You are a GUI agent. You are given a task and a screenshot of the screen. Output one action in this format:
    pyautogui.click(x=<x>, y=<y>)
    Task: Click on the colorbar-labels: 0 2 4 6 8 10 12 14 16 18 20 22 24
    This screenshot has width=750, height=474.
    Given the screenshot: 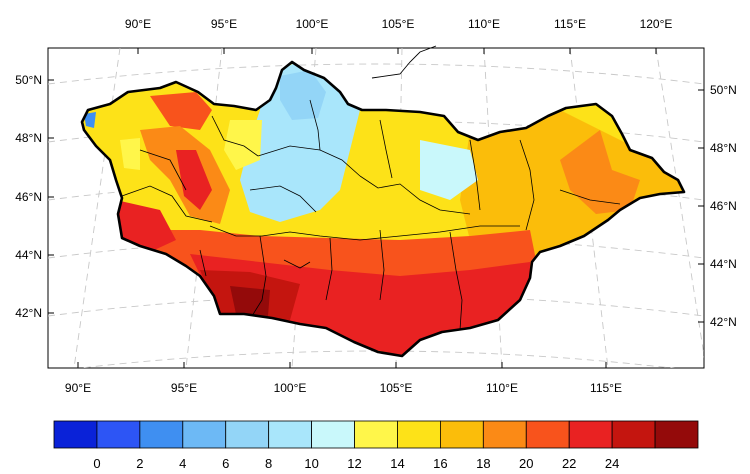 What is the action you would take?
    pyautogui.click(x=356, y=463)
    